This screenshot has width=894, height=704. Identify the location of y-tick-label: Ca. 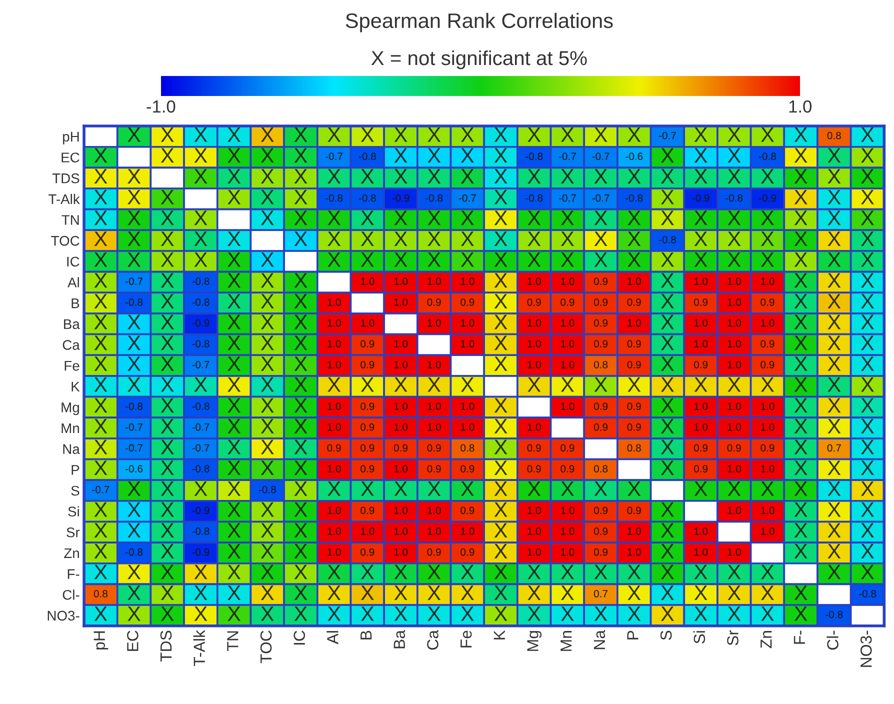
(71, 345).